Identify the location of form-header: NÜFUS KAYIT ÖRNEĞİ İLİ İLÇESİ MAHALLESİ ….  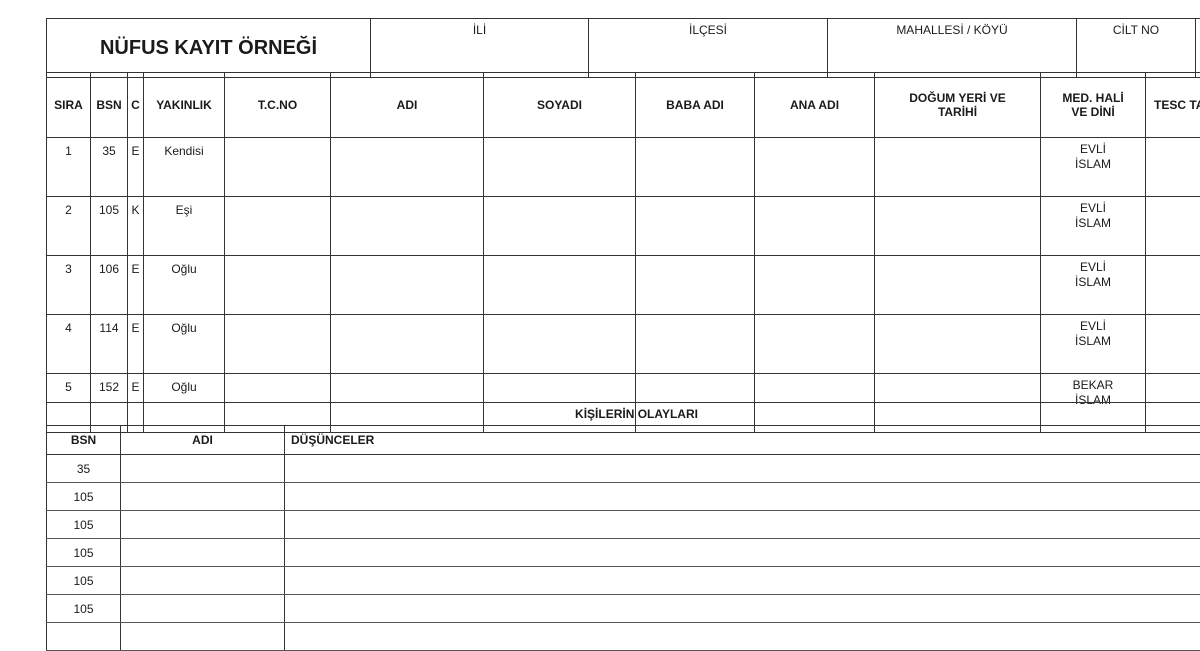
(623, 48).